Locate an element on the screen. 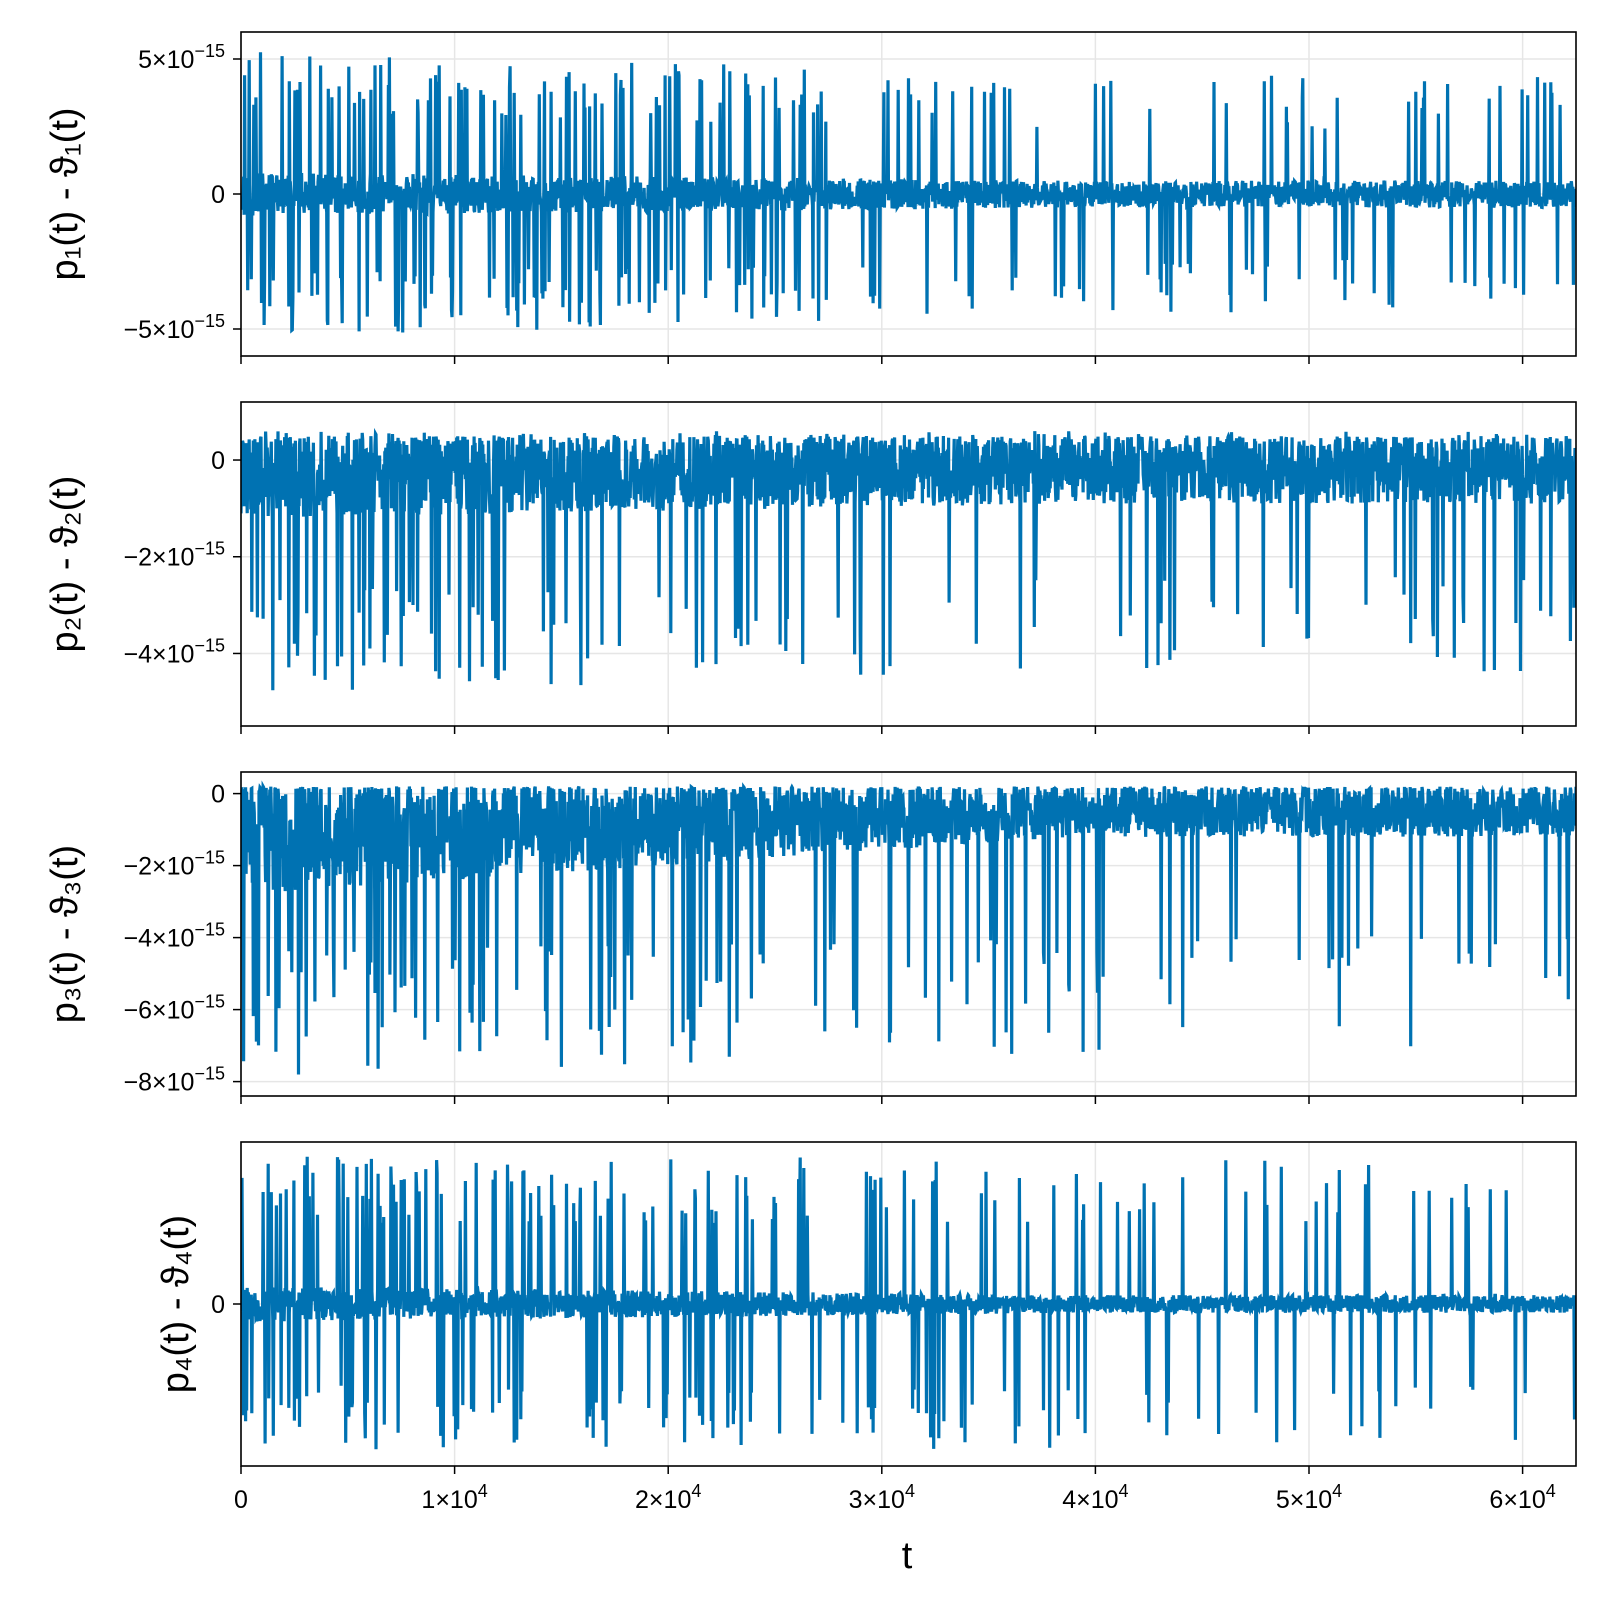 The height and width of the screenshot is (1605, 1600). panel-1-ytick-label-2: −5×10⁻¹⁵ is located at coordinates (174, 327).